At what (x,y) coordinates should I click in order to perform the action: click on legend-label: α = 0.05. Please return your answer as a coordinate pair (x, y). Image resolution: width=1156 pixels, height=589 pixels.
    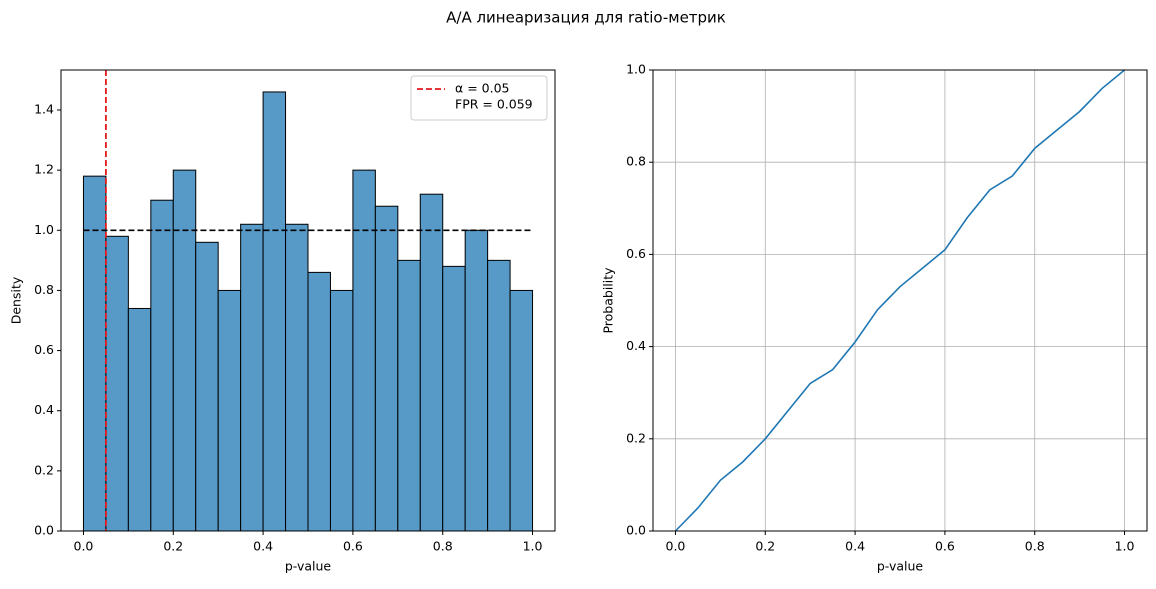
    Looking at the image, I should click on (482, 88).